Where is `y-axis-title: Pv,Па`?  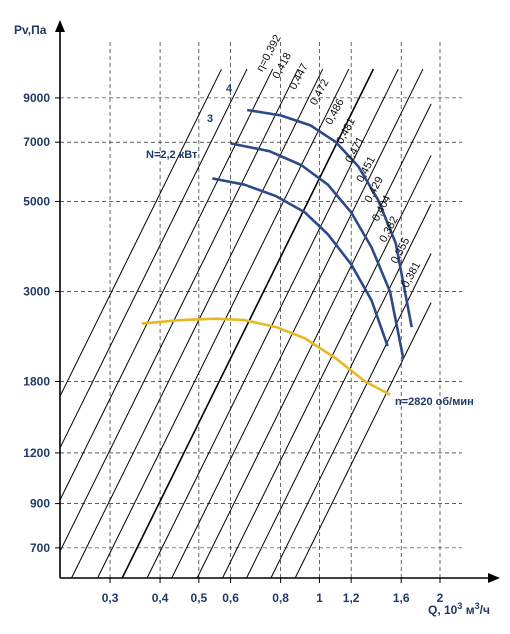 y-axis-title: Pv,Па is located at coordinates (30, 30).